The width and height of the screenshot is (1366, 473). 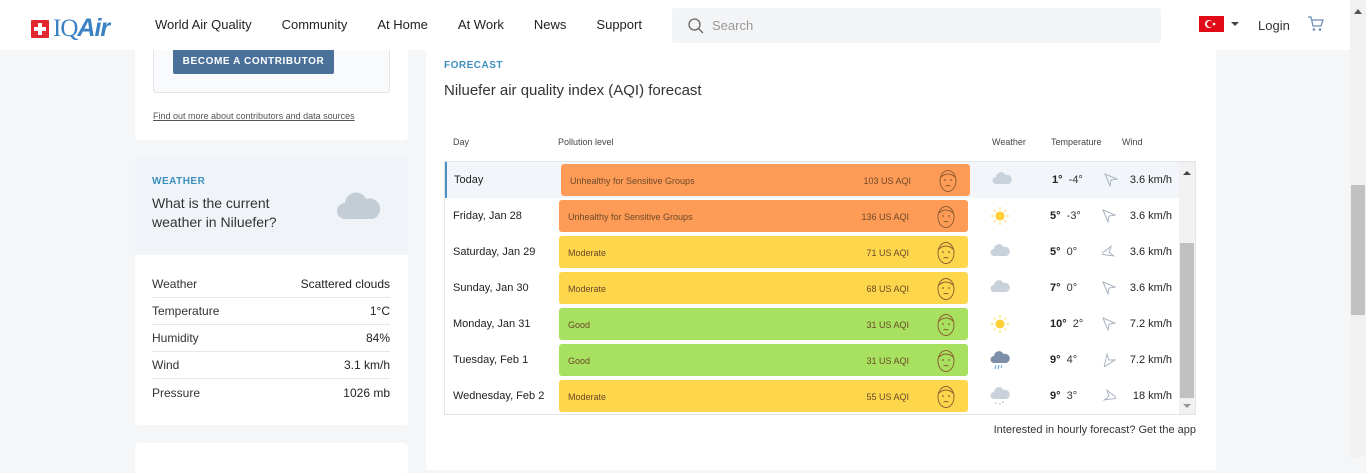 I want to click on temperature: 10° 2°, so click(x=1067, y=324).